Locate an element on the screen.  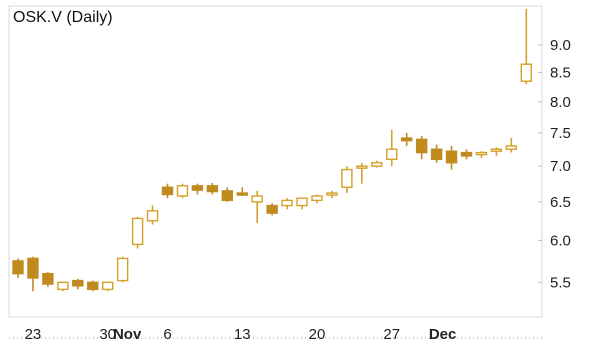
y-tick-label: 8.0 is located at coordinates (560, 102).